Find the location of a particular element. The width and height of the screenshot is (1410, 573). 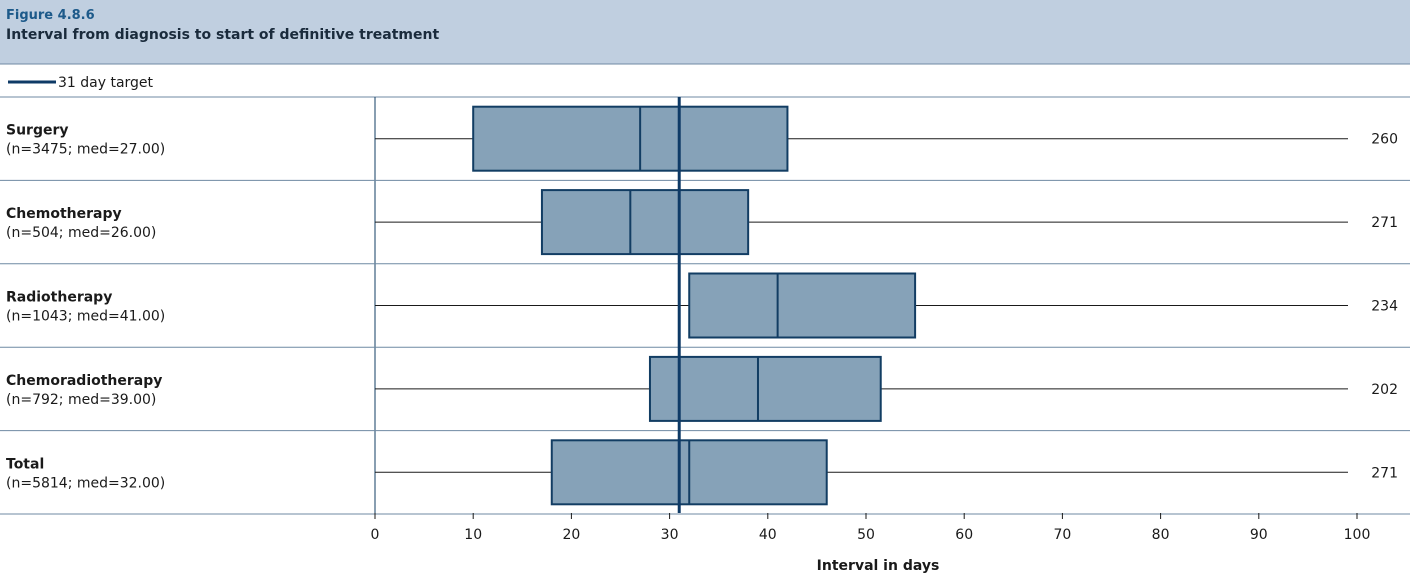

legend-label: 31 day target is located at coordinates (106, 83).